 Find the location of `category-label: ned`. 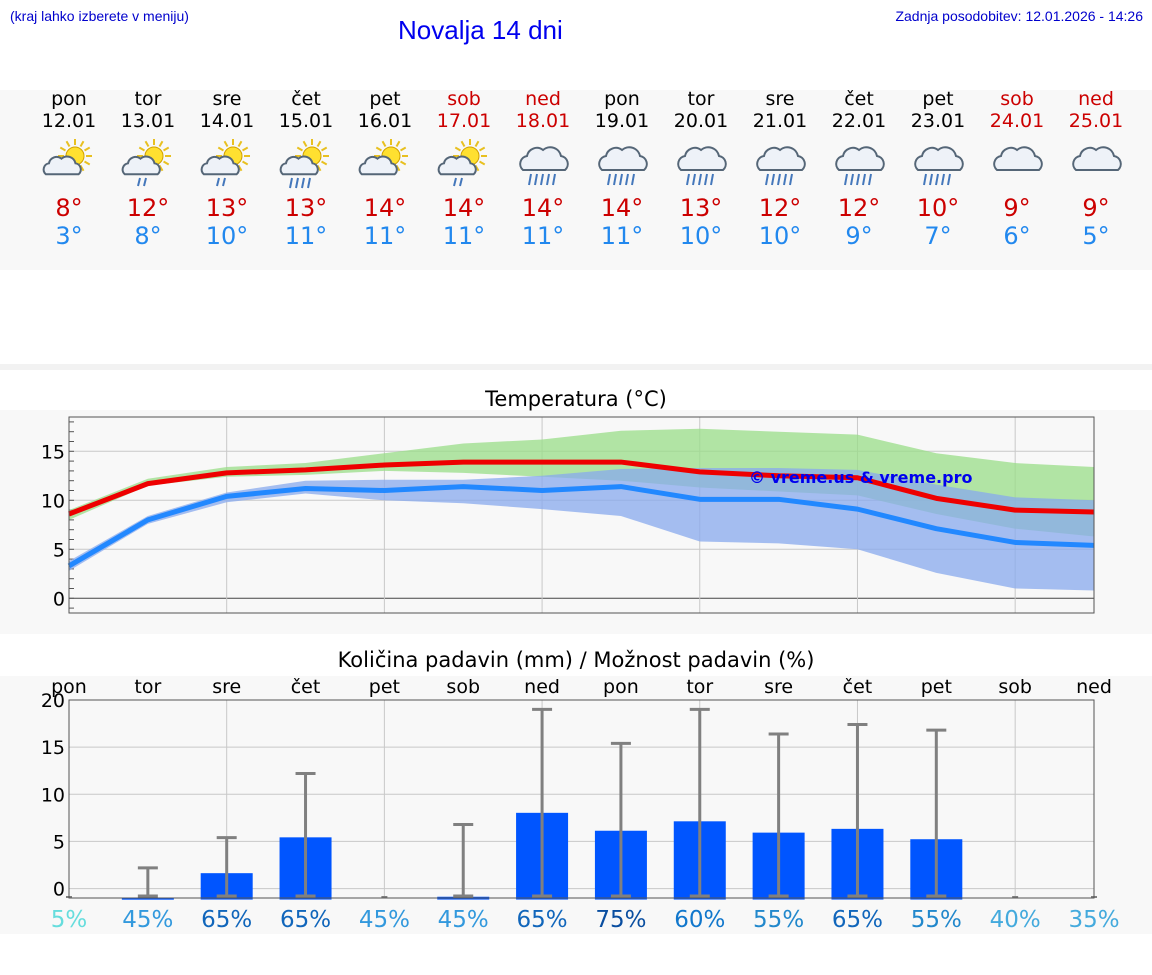

category-label: ned is located at coordinates (542, 687).